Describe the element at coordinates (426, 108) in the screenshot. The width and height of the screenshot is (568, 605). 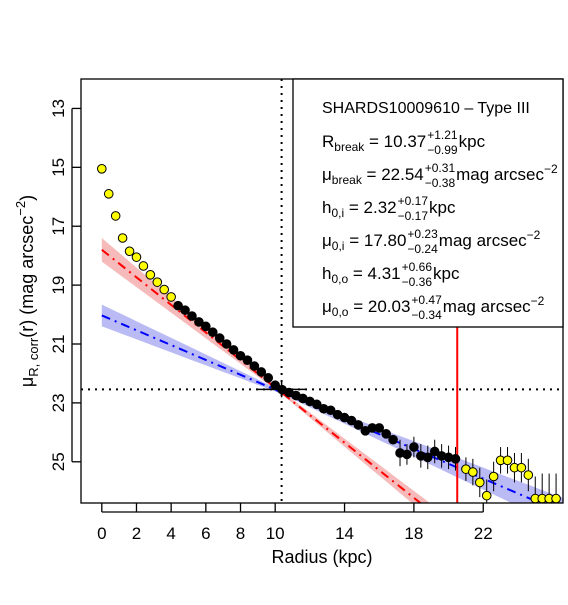
I see `legend-title: SHARDS10009610 – Type III` at that location.